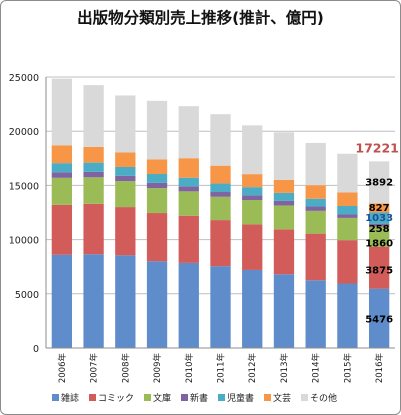 The height and width of the screenshot is (415, 401). What do you see at coordinates (347, 368) in the screenshot?
I see `x-tick-label-2015年: 2015年` at bounding box center [347, 368].